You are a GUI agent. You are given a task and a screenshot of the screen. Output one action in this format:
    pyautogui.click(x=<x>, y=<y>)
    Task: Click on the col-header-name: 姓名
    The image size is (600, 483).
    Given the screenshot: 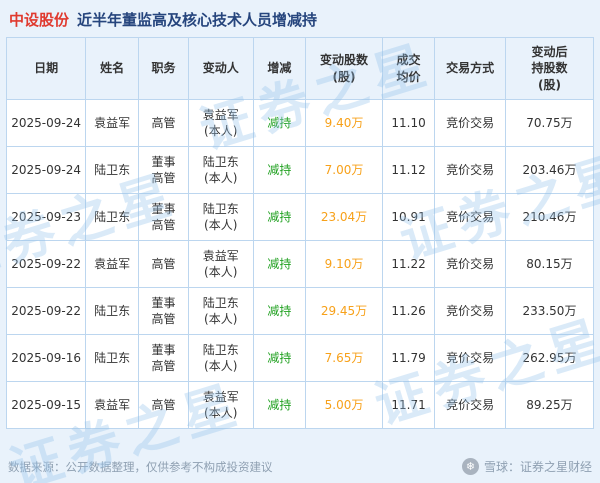 What is the action you would take?
    pyautogui.click(x=112, y=68)
    